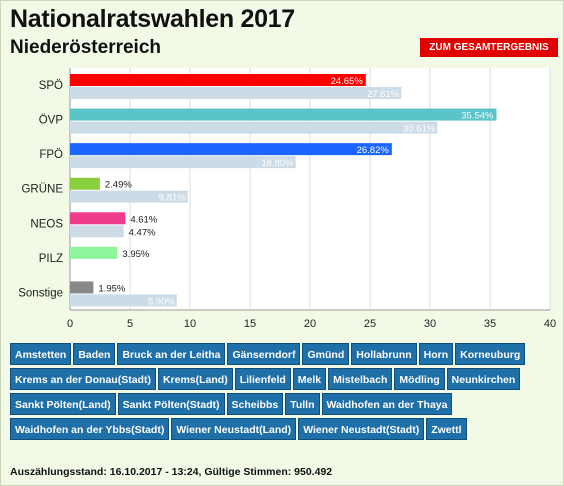 Image resolution: width=564 pixels, height=486 pixels. What do you see at coordinates (51, 121) in the screenshot?
I see `category-label: ÖVP` at bounding box center [51, 121].